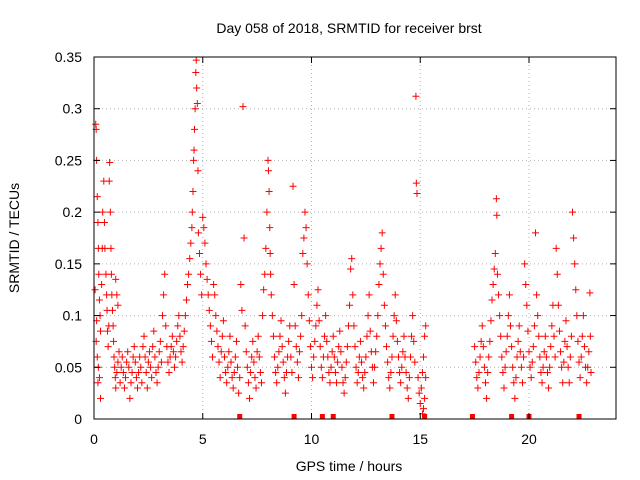  I want to click on x-tick-label: 0, so click(94, 439).